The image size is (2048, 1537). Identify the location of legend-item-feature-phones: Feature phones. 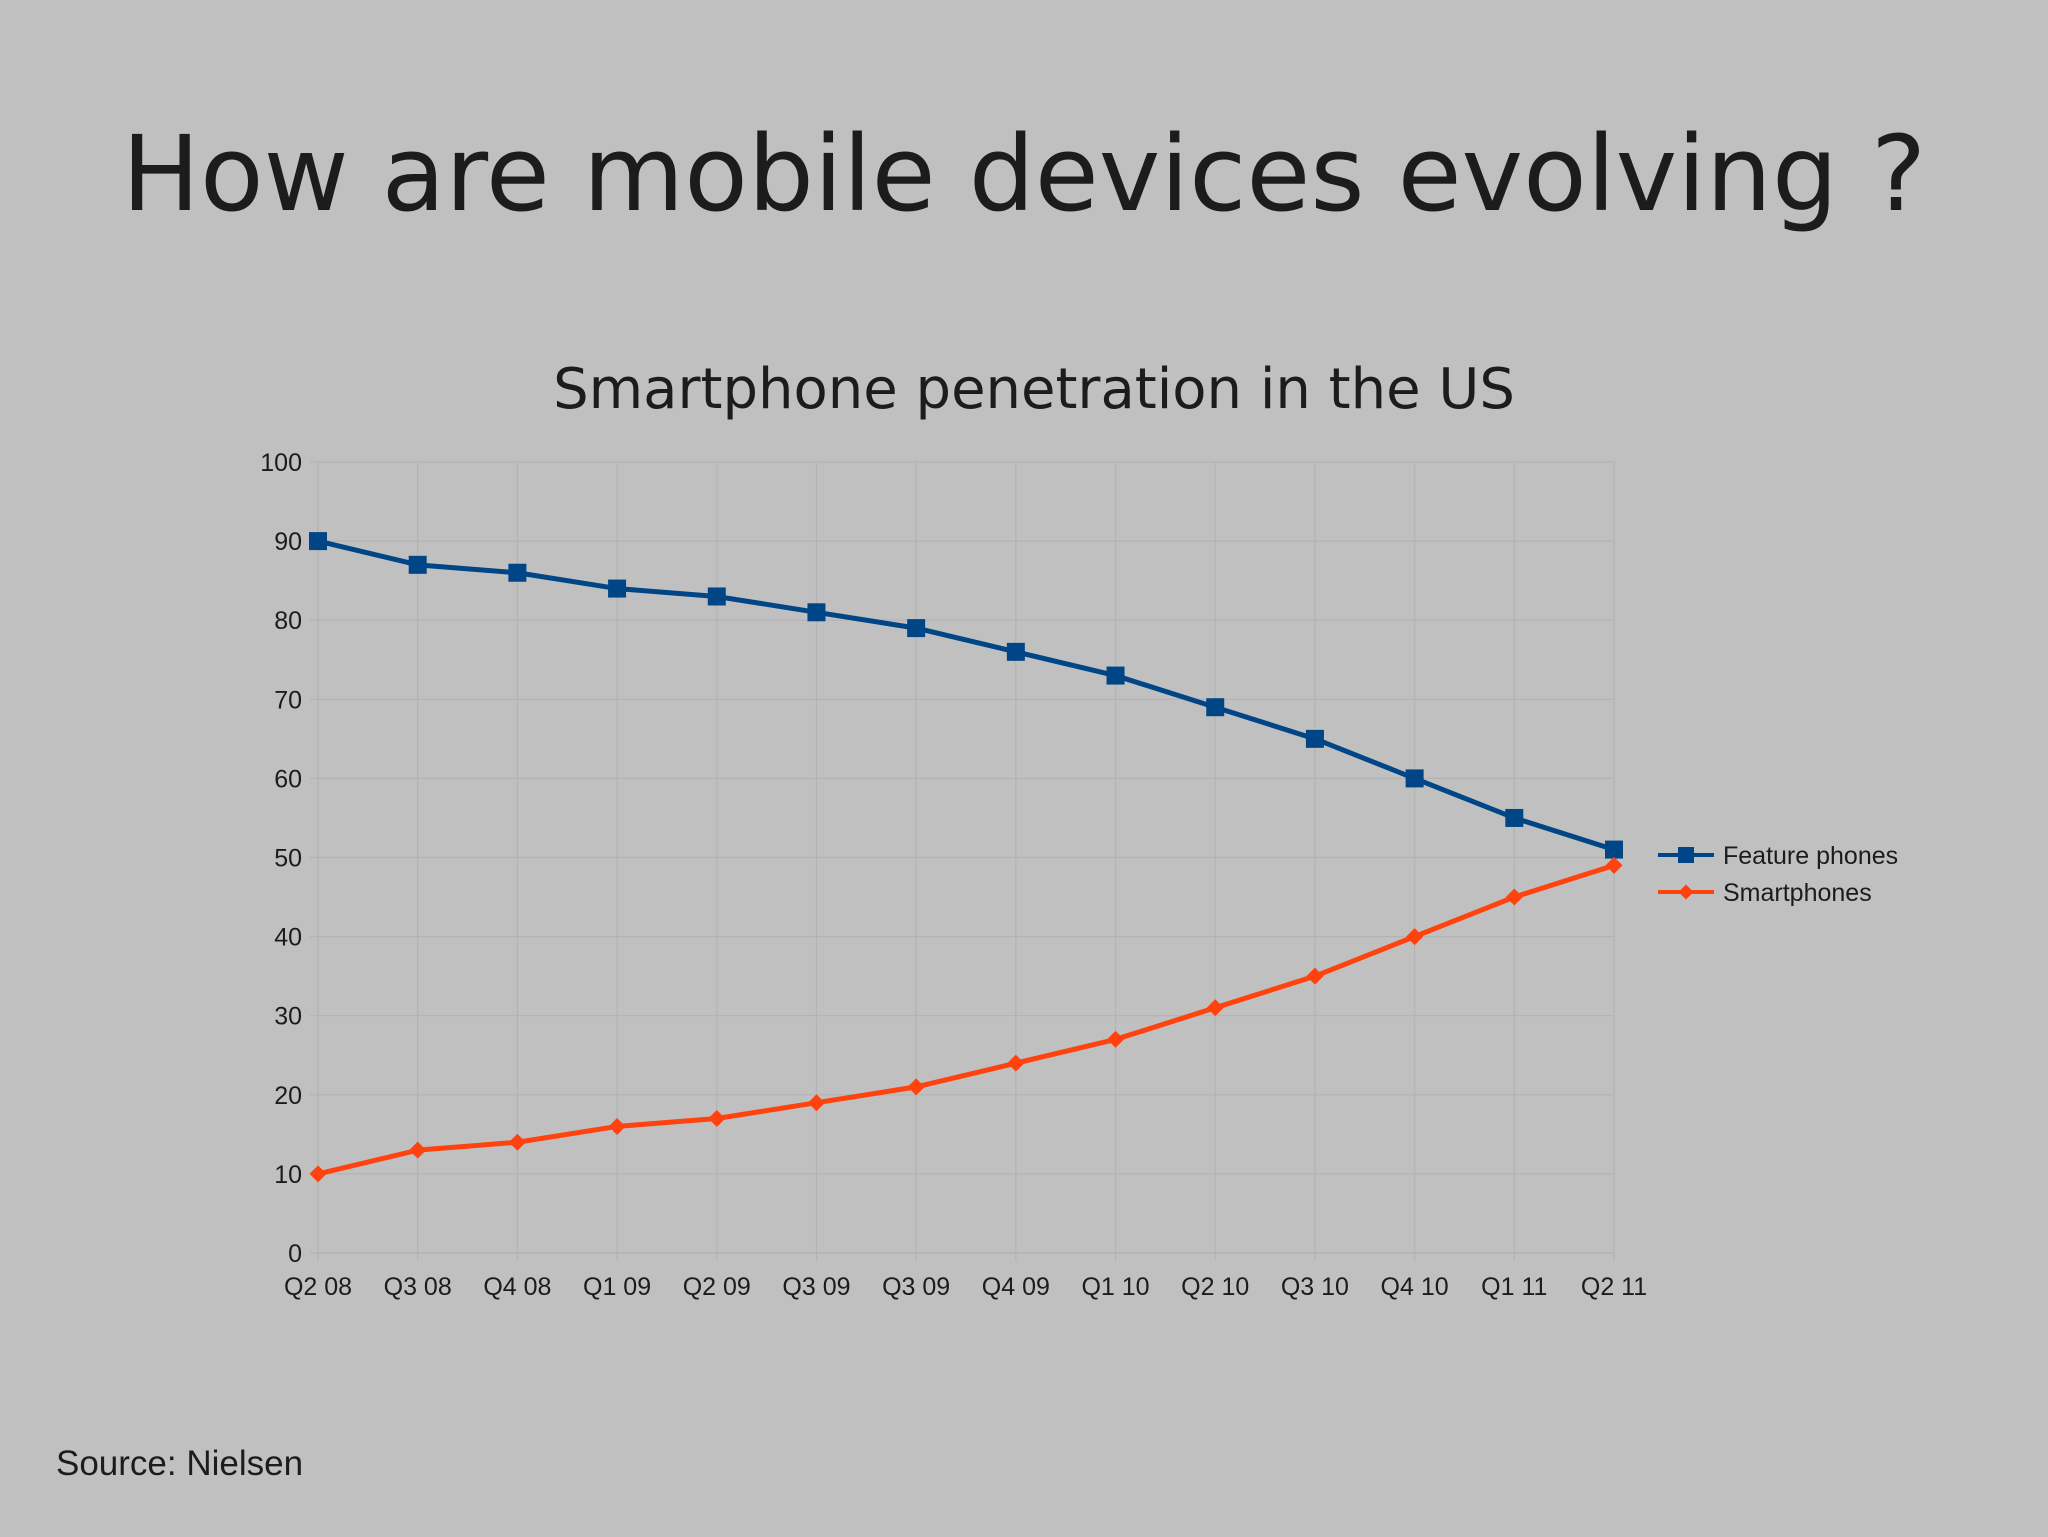
(1778, 856).